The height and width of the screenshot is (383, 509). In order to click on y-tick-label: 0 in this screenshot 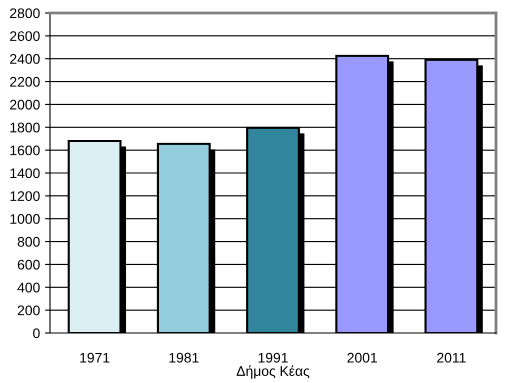, I will do `click(36, 333)`.